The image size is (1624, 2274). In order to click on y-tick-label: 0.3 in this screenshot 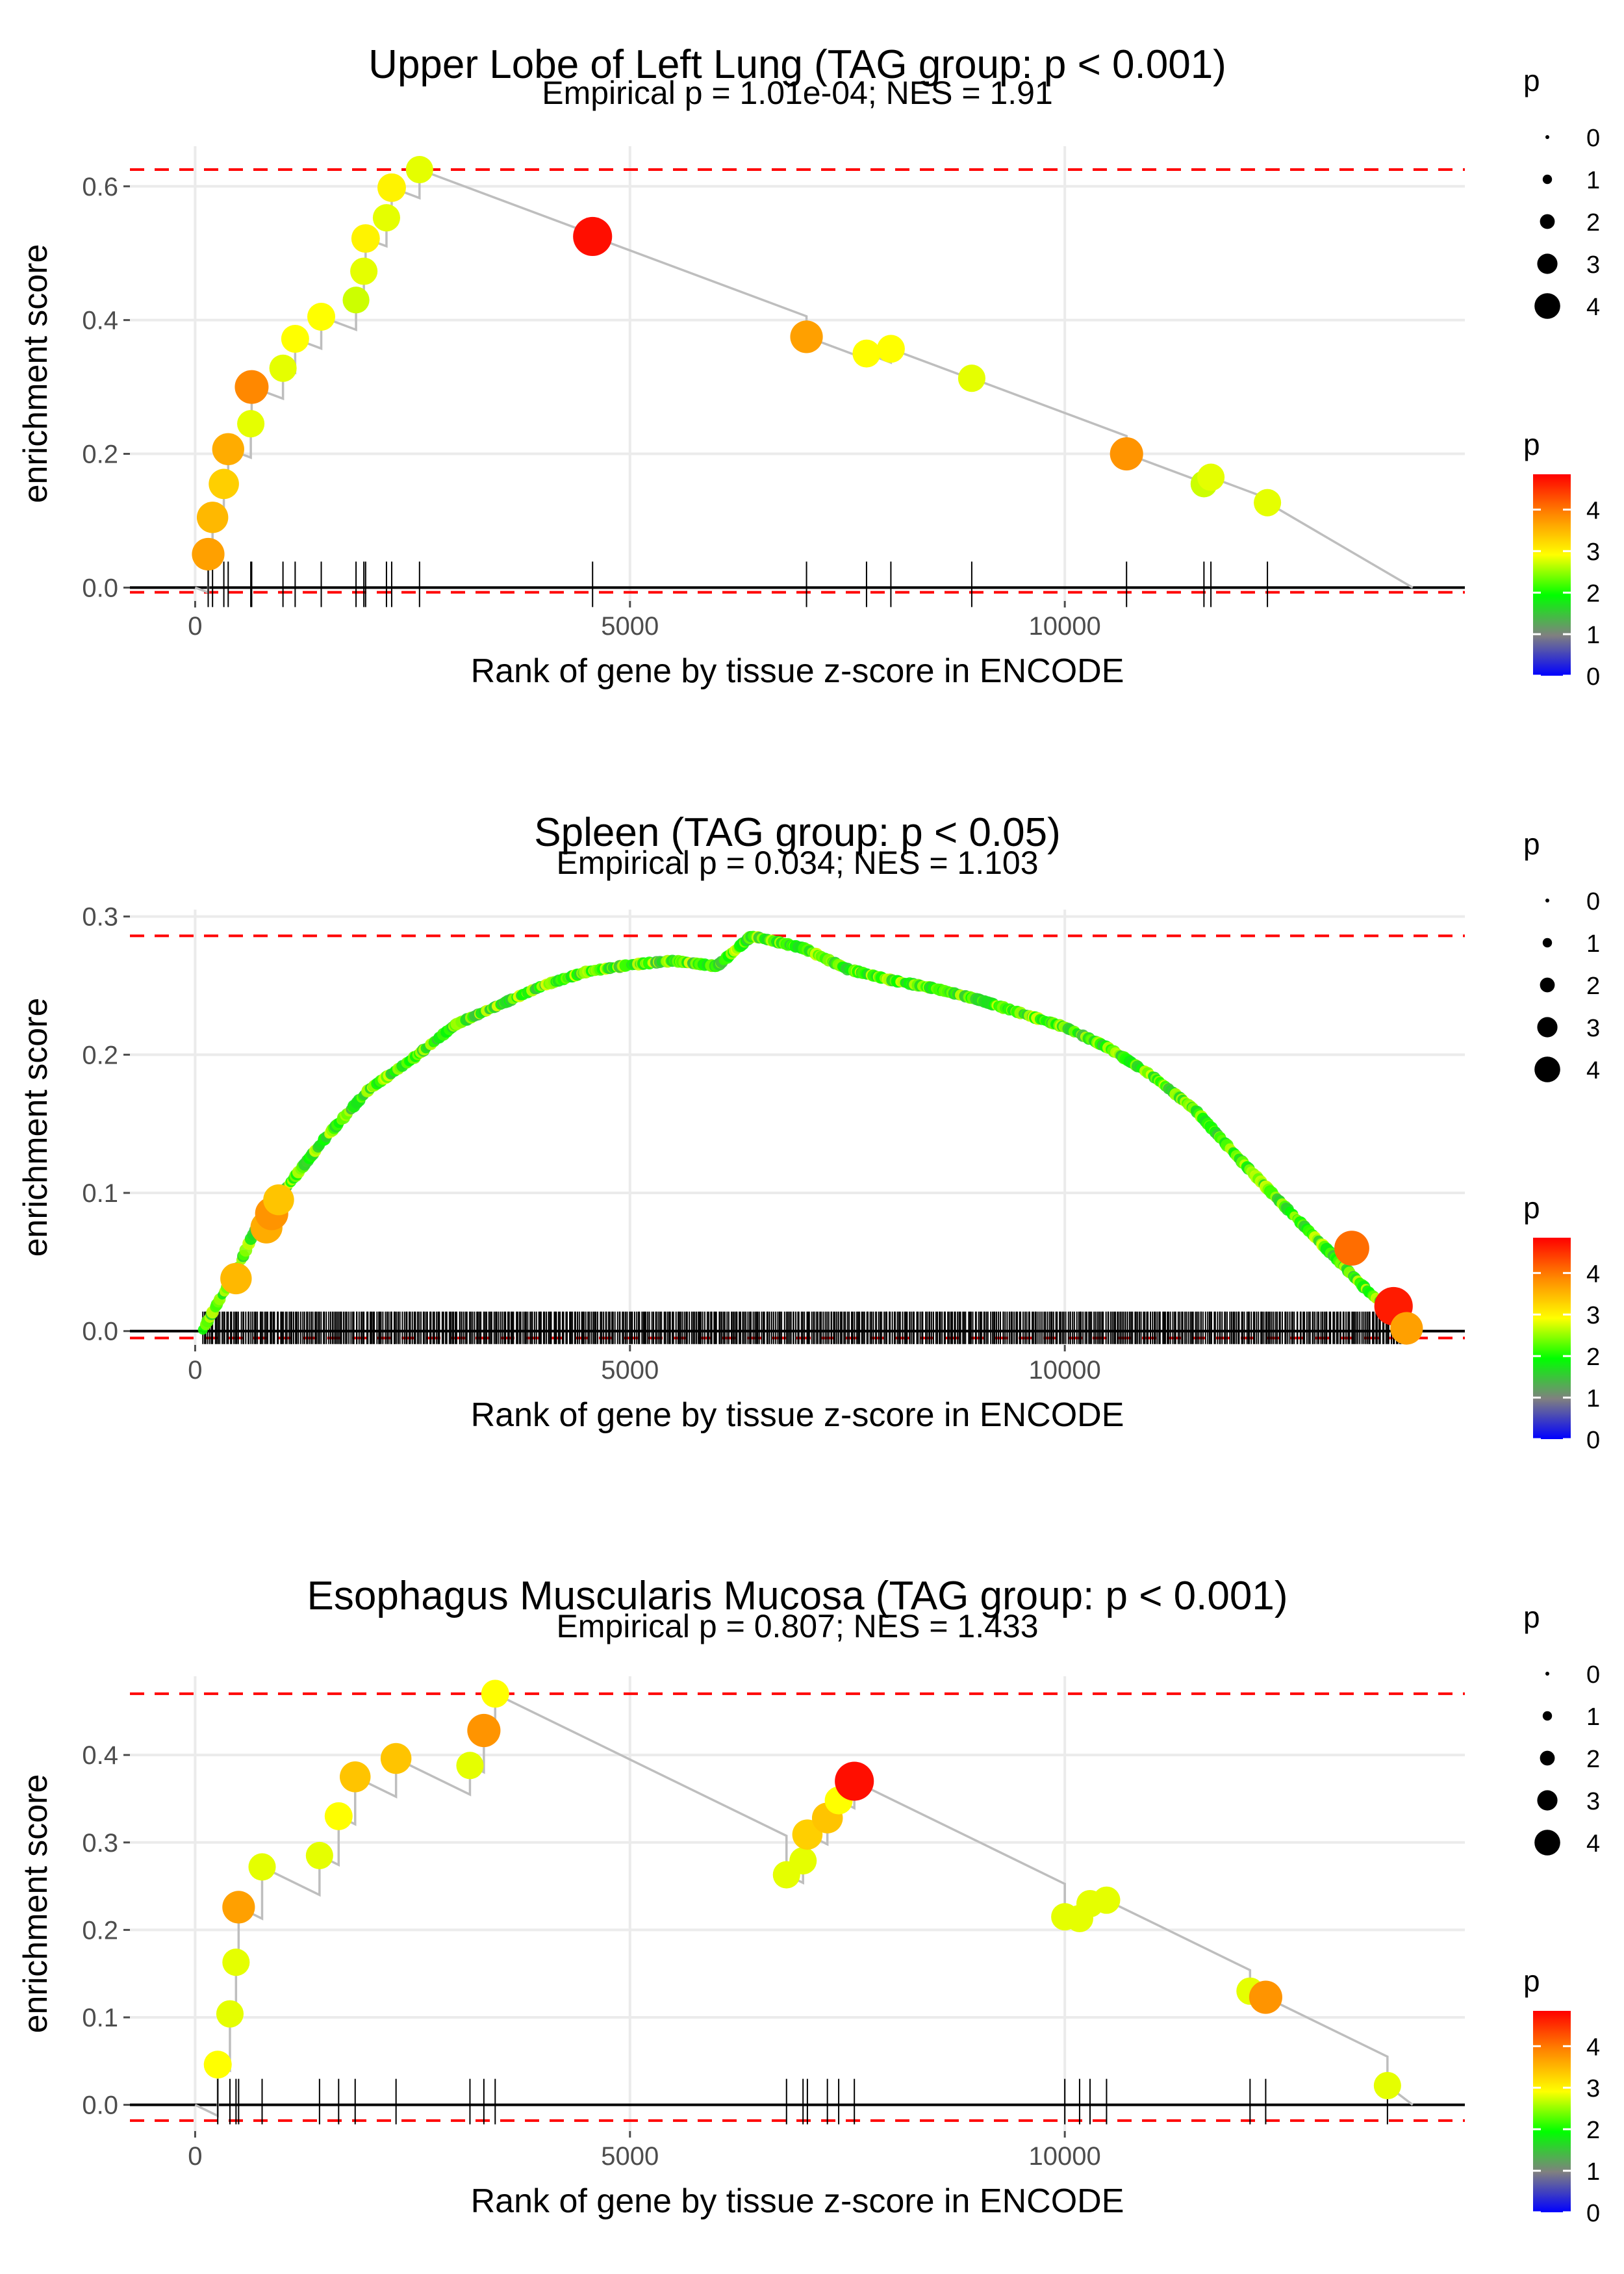, I will do `click(100, 1843)`.